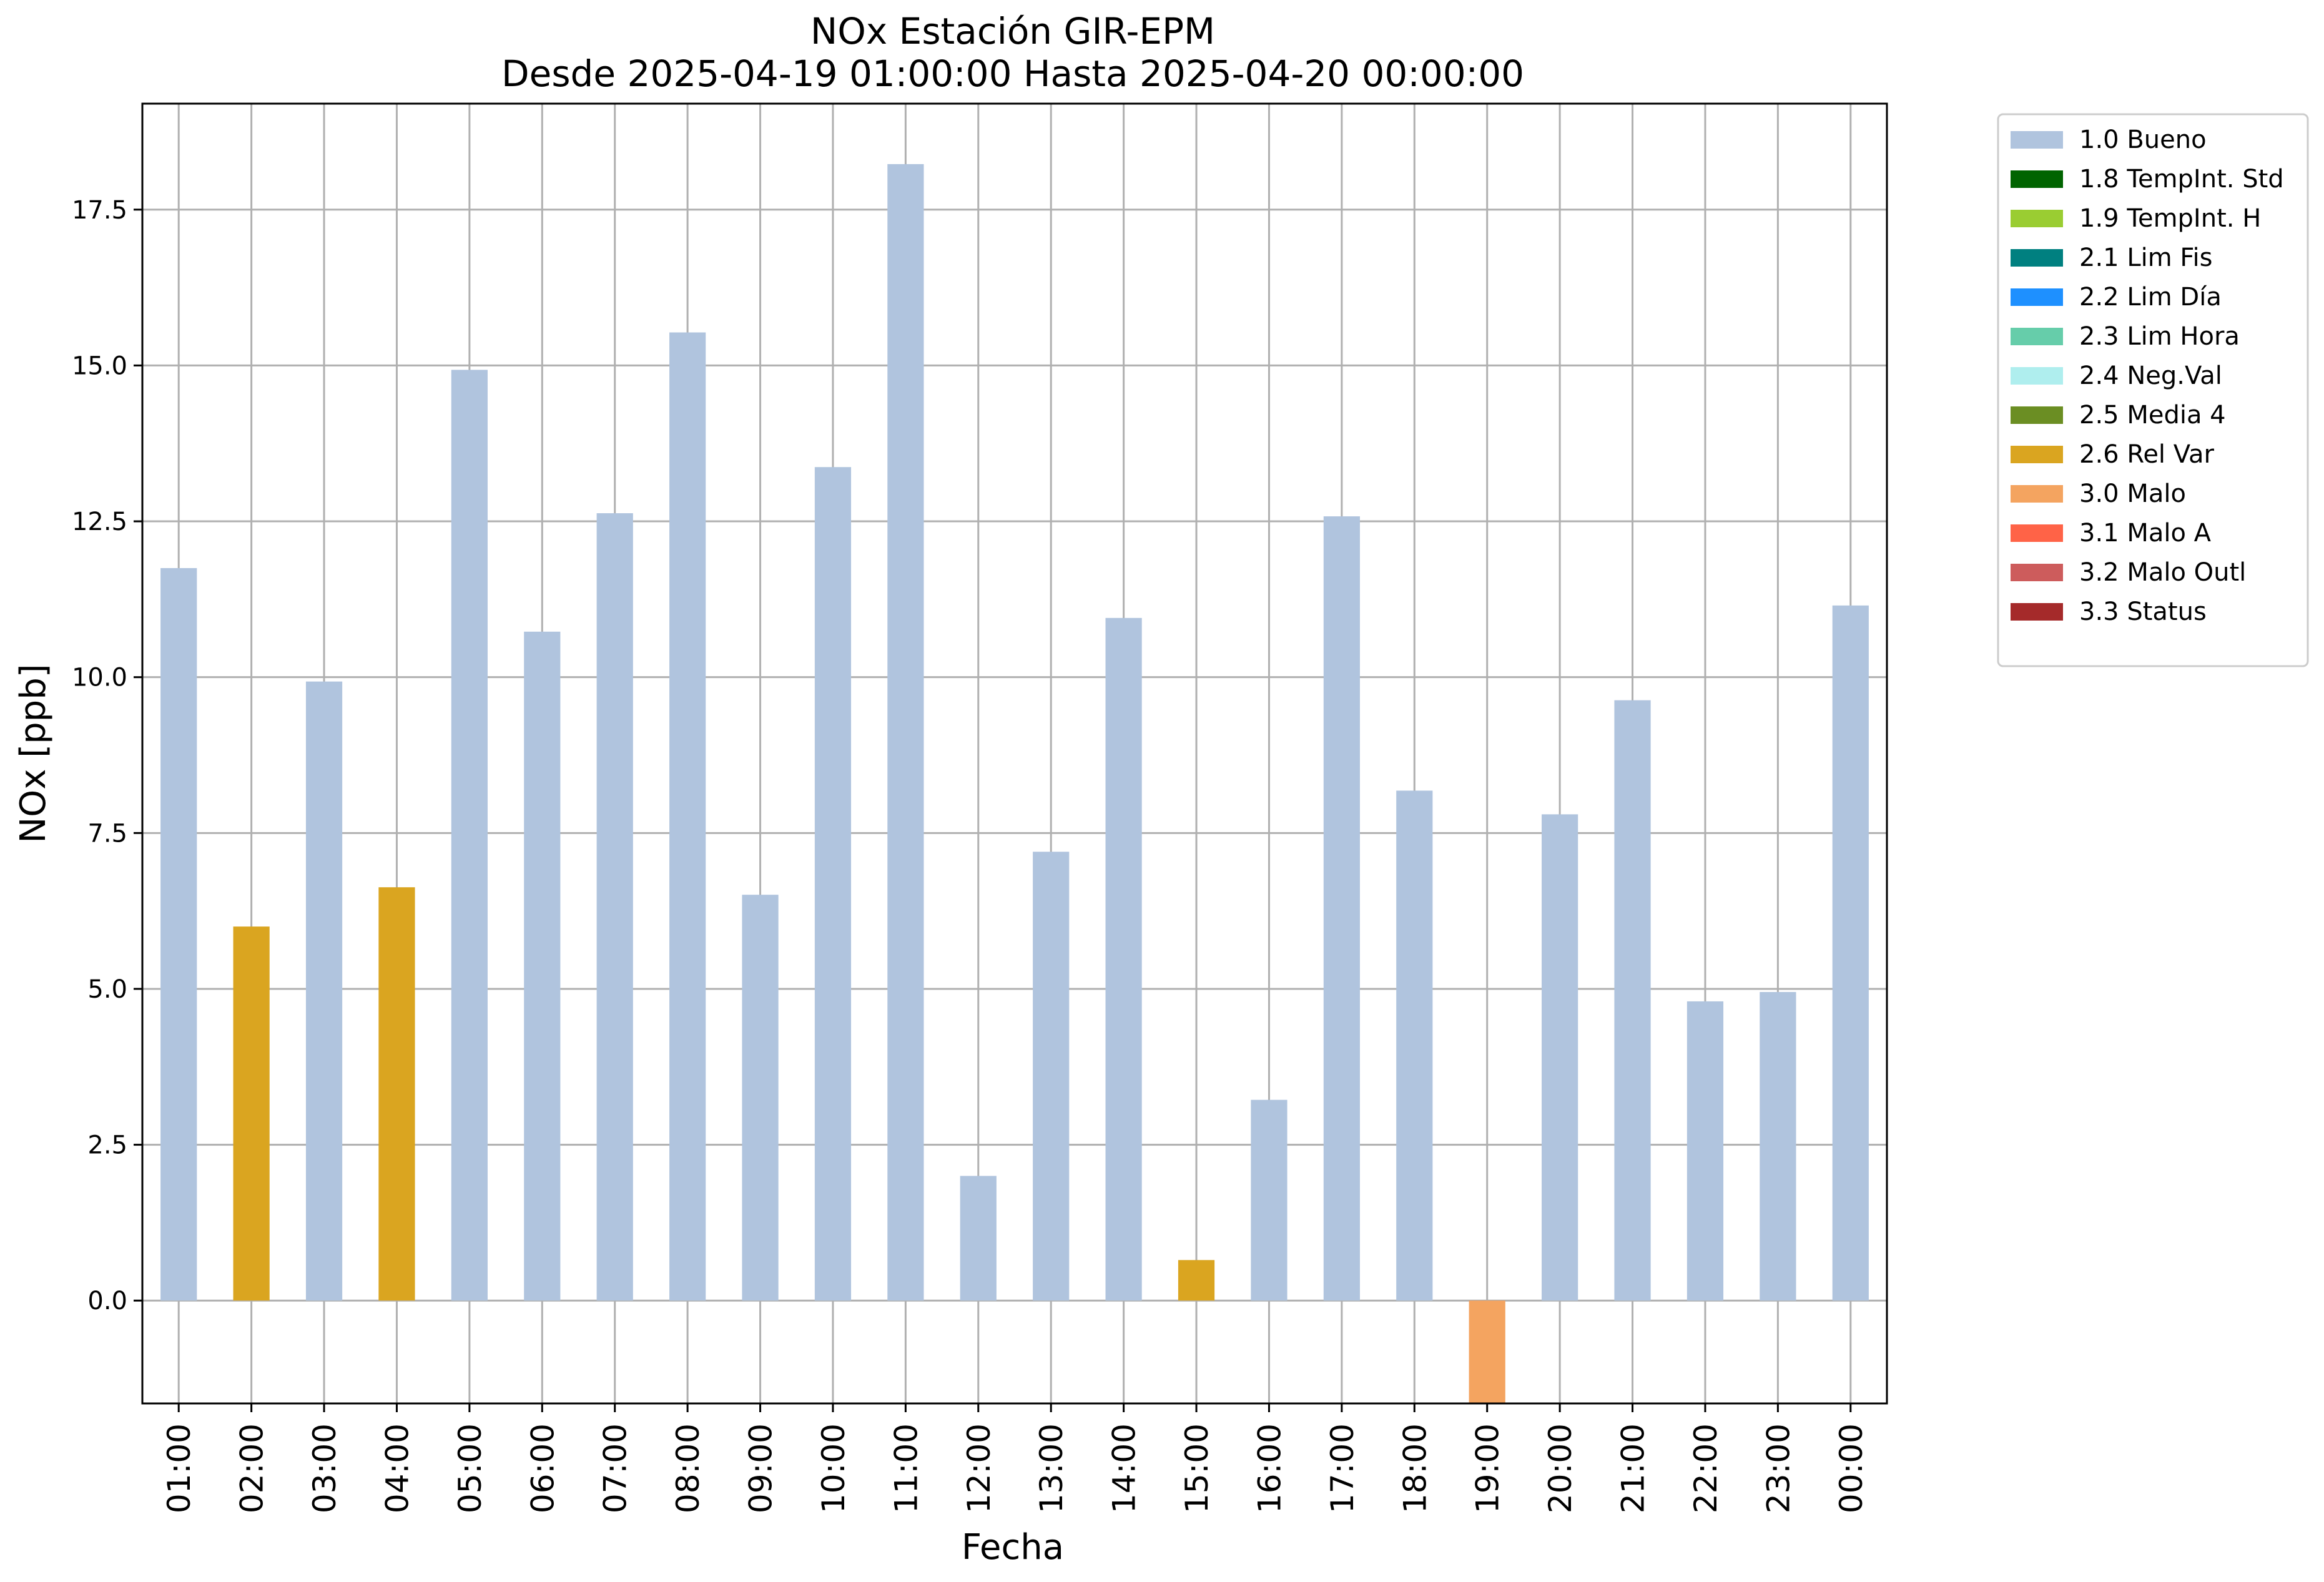 The image size is (2324, 1582). Describe the element at coordinates (2132, 493) in the screenshot. I see `legend-label: 3.0 Malo` at that location.